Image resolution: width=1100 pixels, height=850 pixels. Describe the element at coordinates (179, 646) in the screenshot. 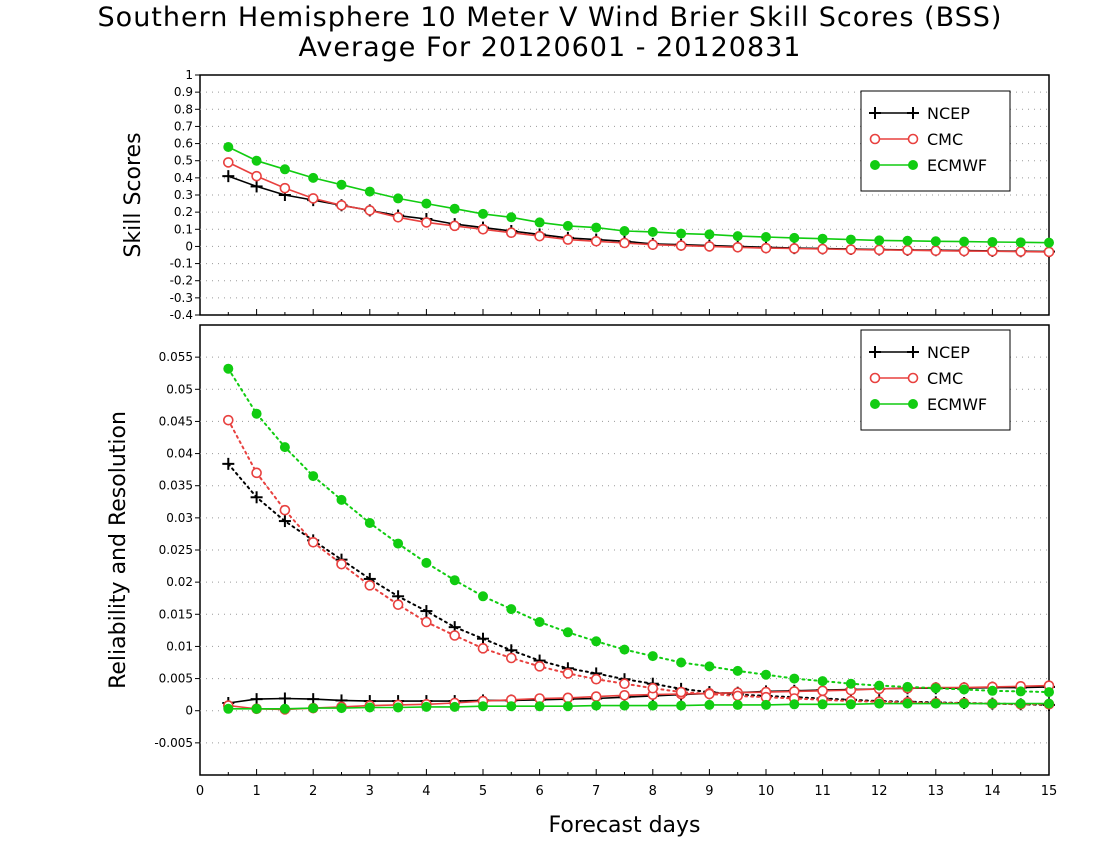

I see `y-tick-label: 0.01` at that location.